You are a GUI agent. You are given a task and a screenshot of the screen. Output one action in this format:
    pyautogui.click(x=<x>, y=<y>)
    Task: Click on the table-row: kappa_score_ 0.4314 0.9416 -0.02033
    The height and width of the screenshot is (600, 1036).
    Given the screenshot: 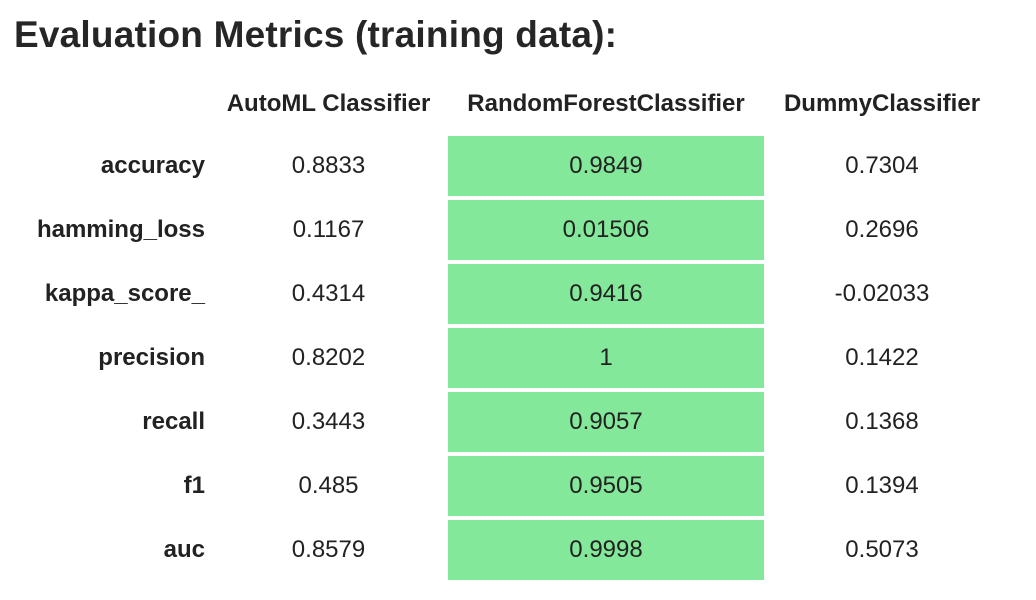 What is the action you would take?
    pyautogui.click(x=518, y=294)
    